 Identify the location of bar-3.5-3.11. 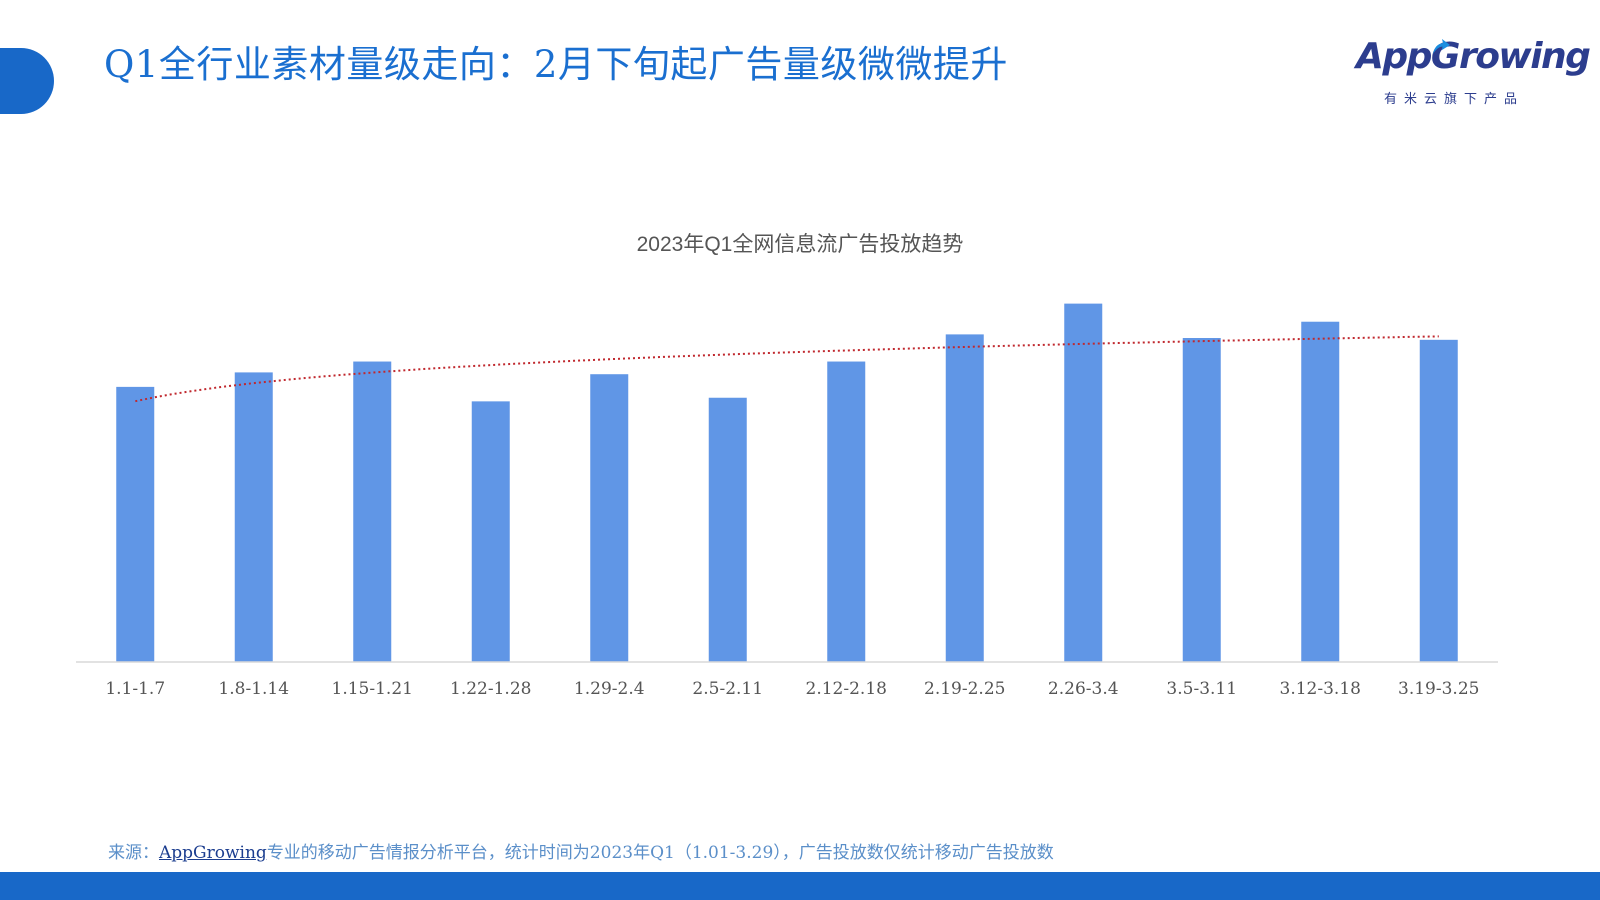
(1201, 500).